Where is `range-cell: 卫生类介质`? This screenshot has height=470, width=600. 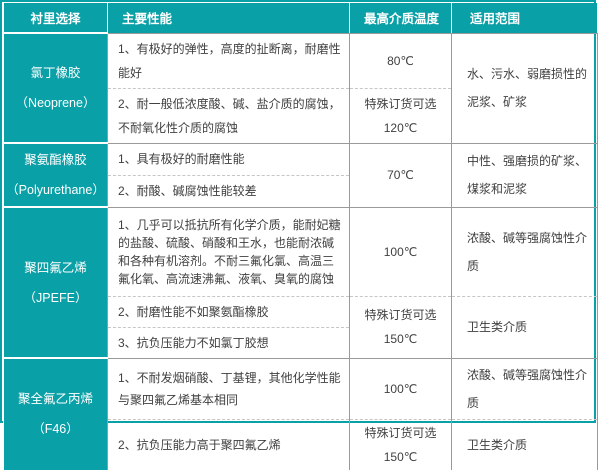
range-cell: 卫生类介质 is located at coordinates (524, 326).